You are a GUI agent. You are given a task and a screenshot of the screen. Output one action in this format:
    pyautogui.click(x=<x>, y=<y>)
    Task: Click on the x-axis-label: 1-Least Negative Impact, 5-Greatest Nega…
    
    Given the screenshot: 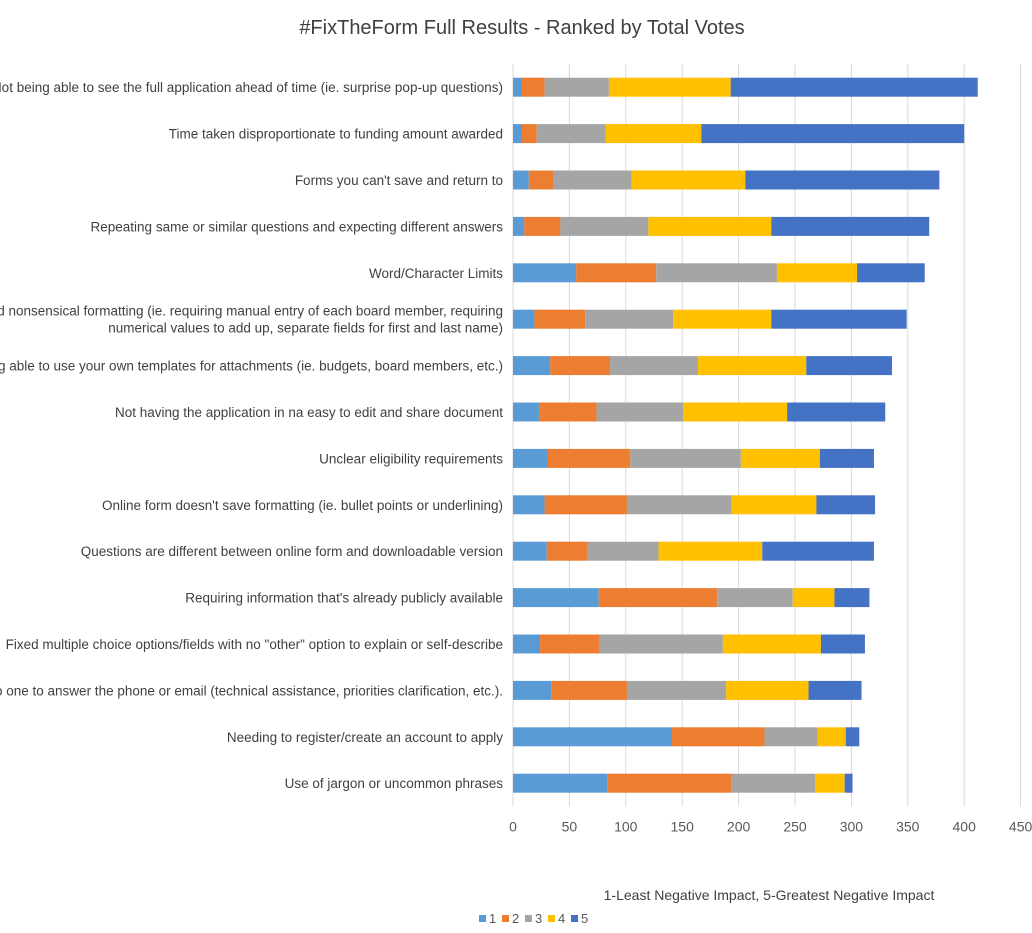 What is the action you would take?
    pyautogui.click(x=769, y=895)
    